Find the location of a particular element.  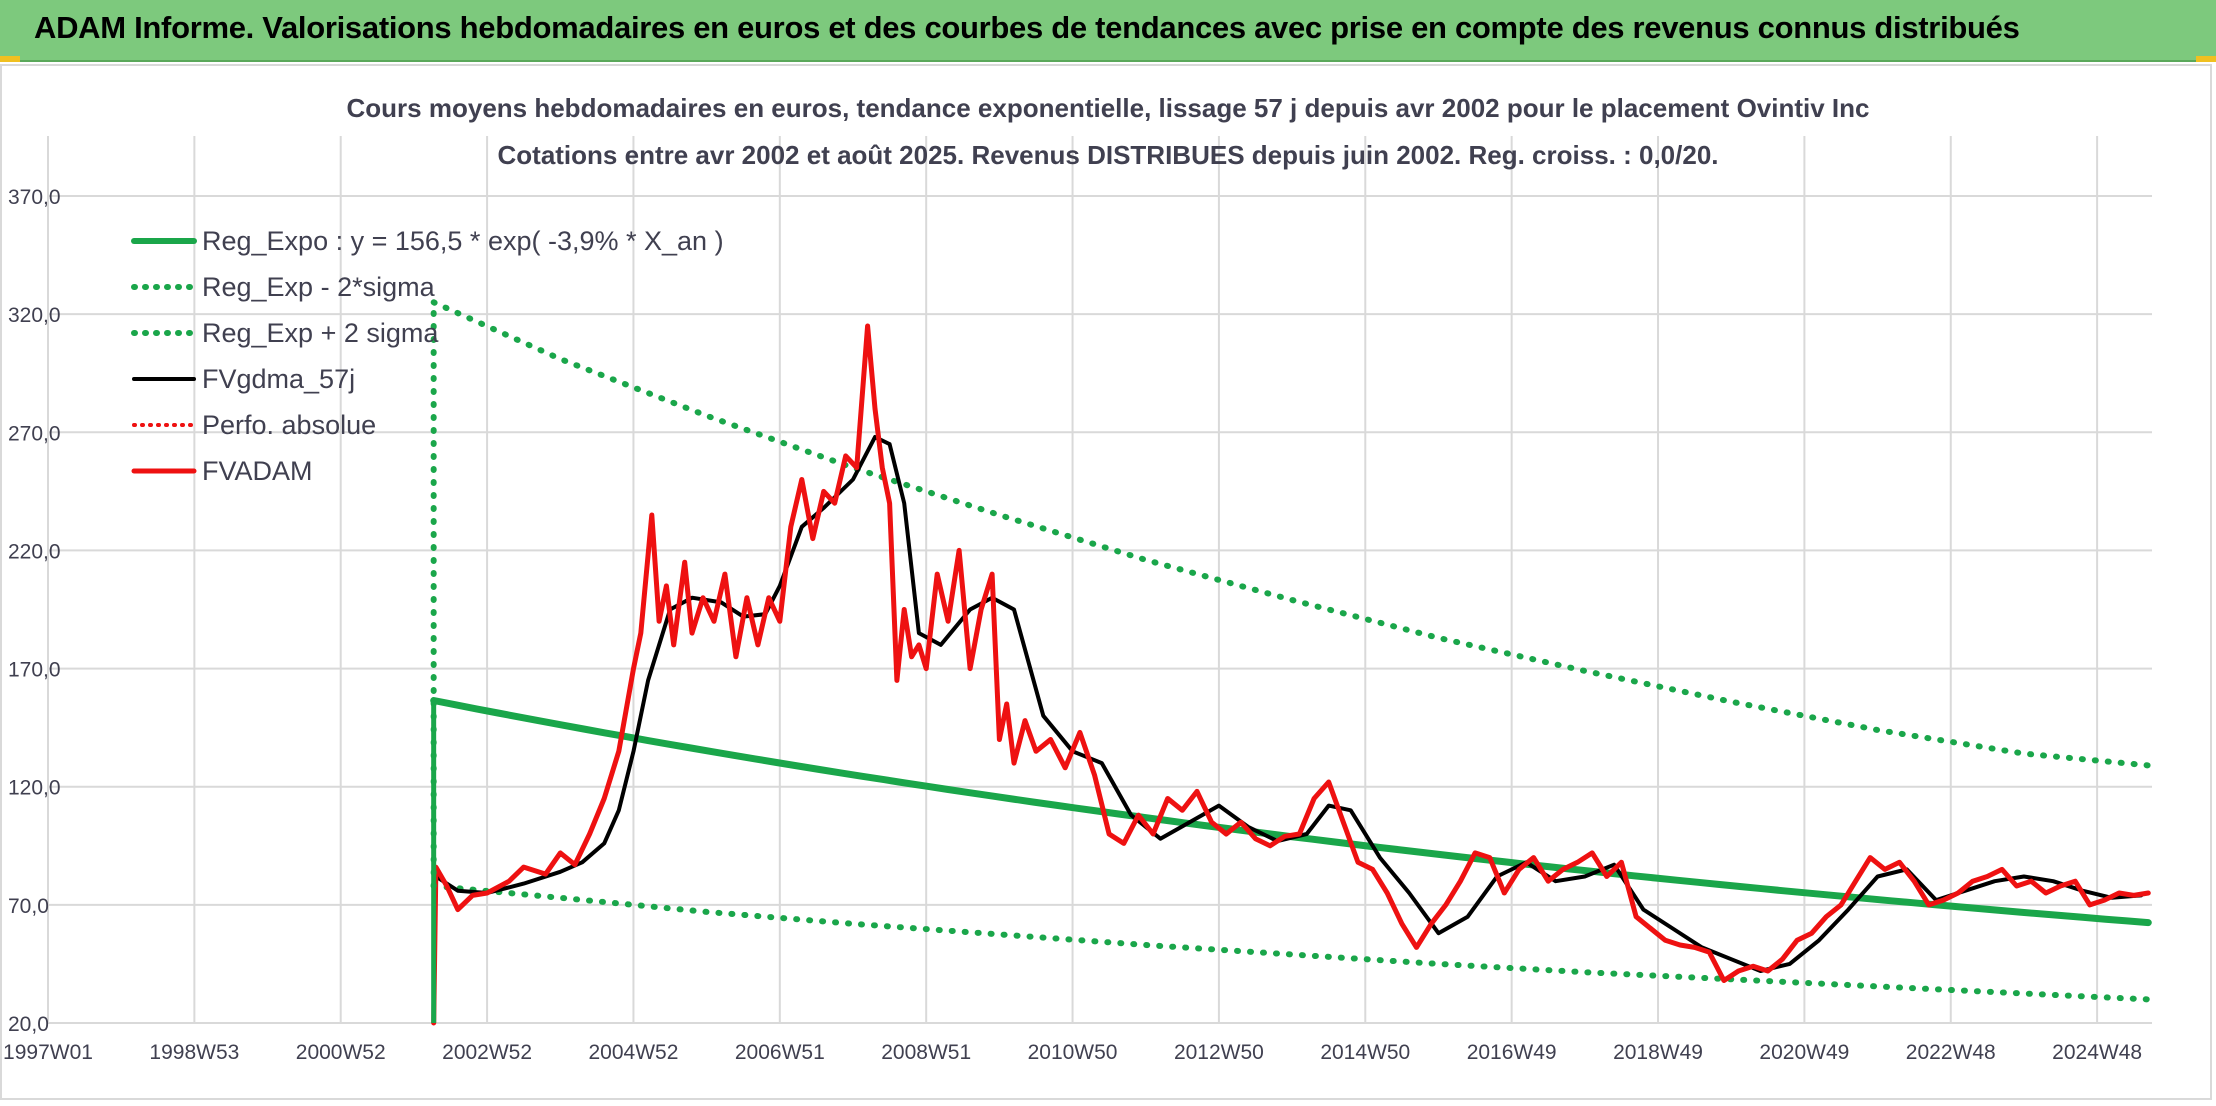

series-line-dotted-green is located at coordinates (1291, 943).